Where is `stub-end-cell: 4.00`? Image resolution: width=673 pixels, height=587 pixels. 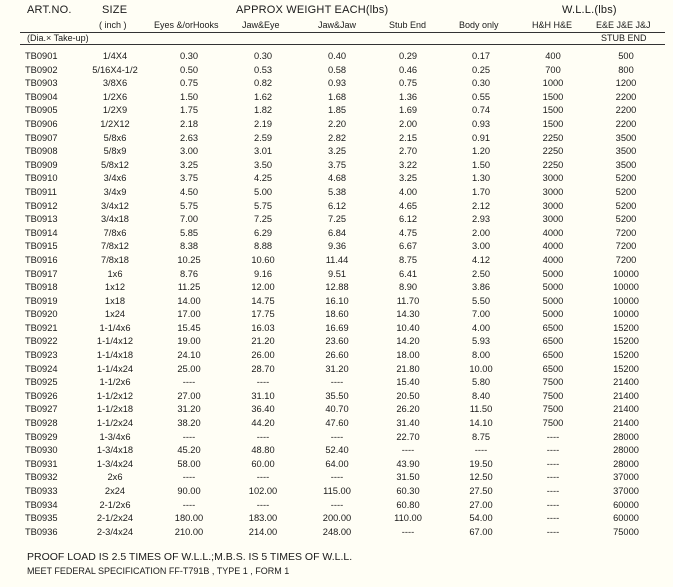 stub-end-cell: 4.00 is located at coordinates (408, 191).